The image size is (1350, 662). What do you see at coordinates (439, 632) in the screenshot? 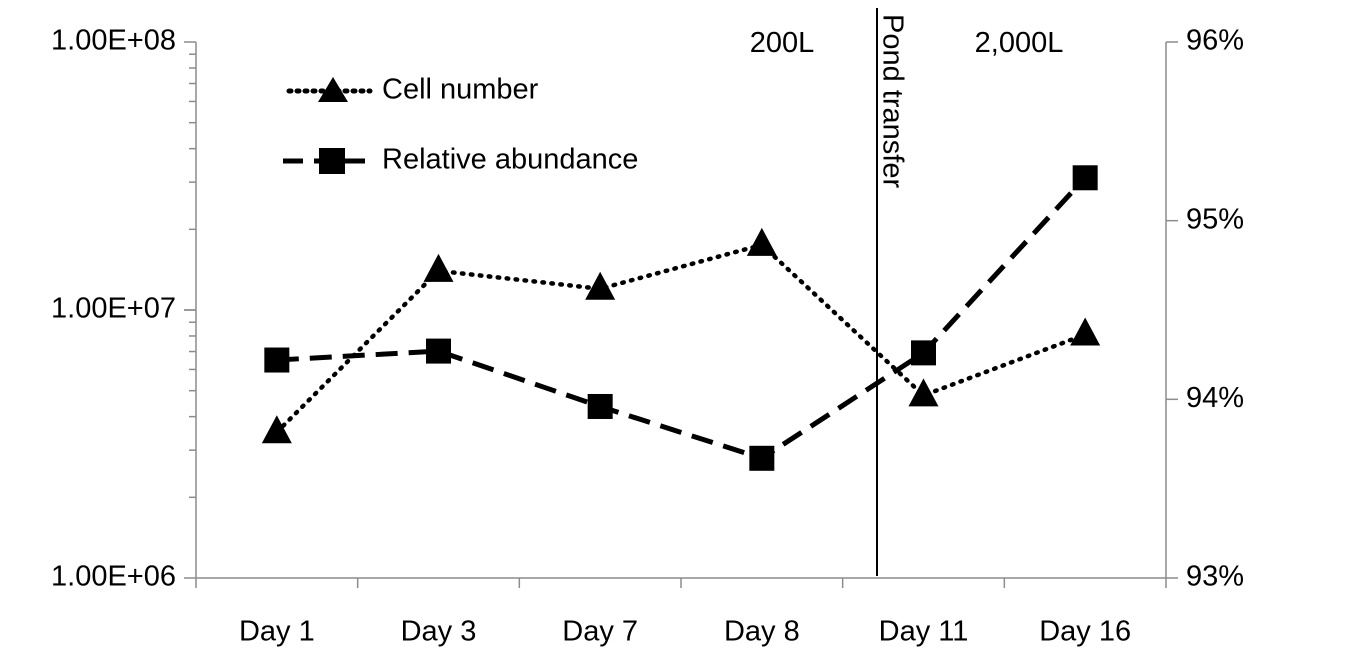
I see `x-tick-label: Day 3` at bounding box center [439, 632].